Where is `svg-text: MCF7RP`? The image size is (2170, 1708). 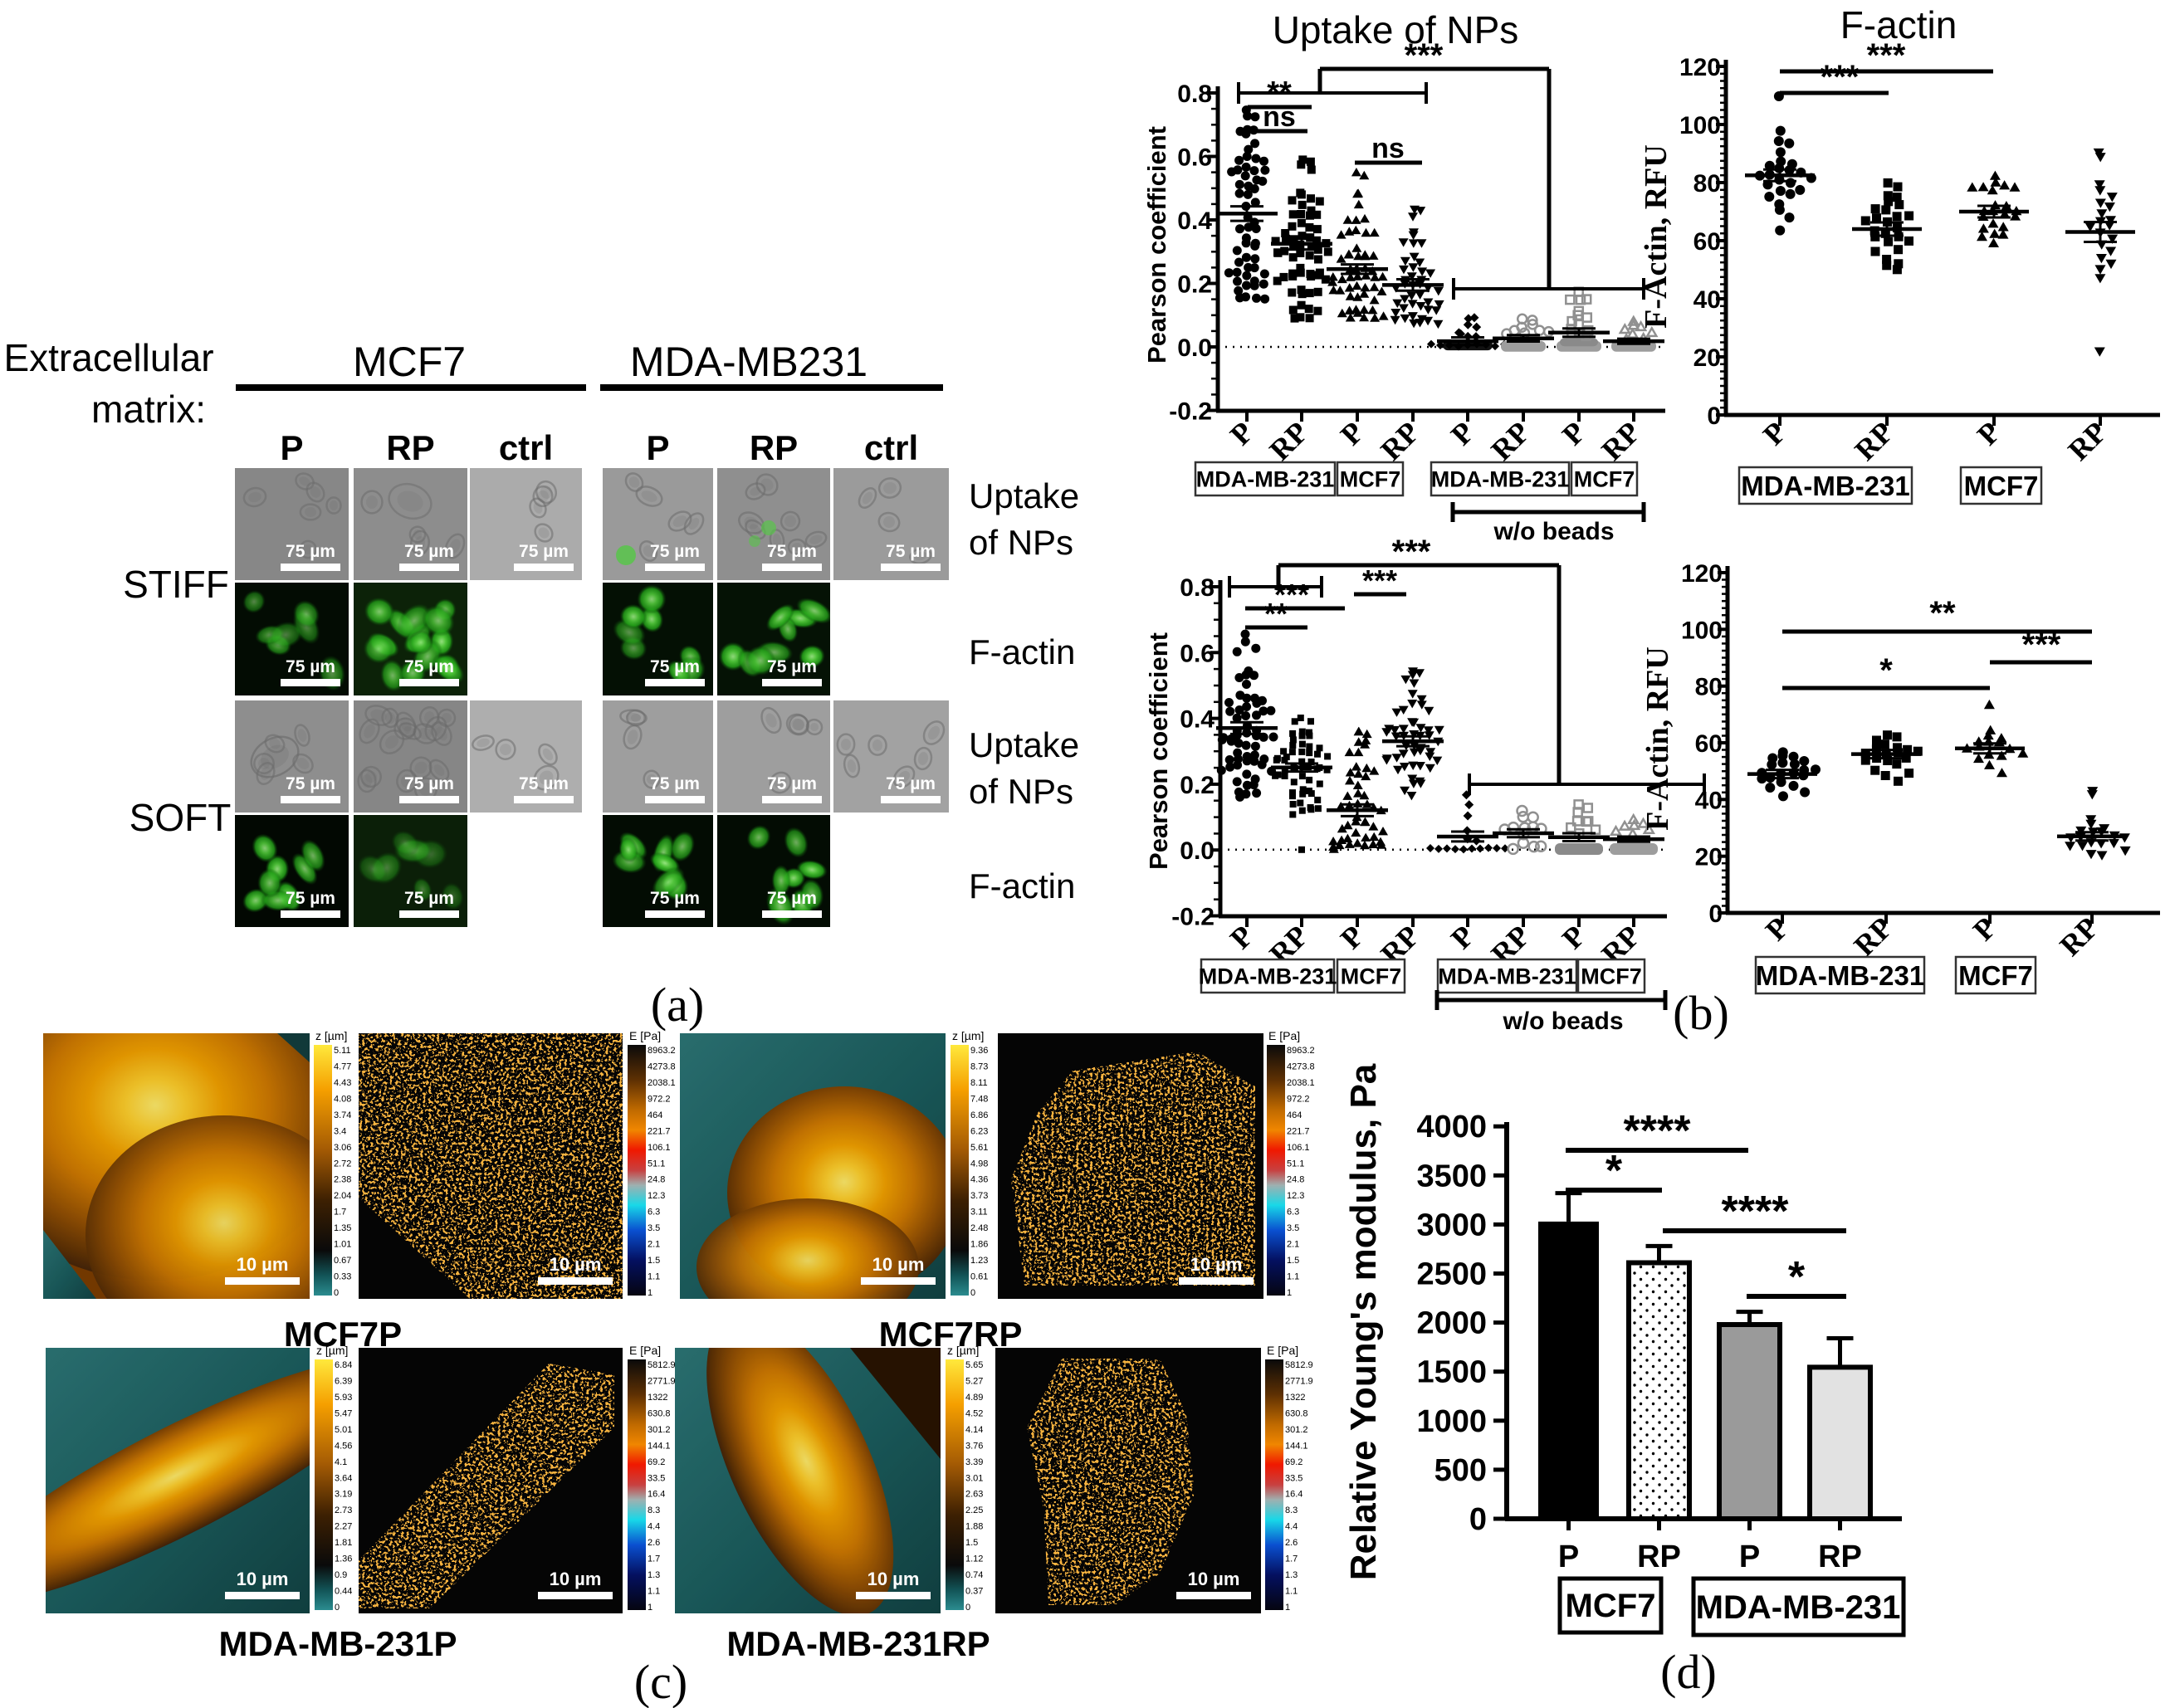
svg-text: MCF7RP is located at coordinates (951, 1334).